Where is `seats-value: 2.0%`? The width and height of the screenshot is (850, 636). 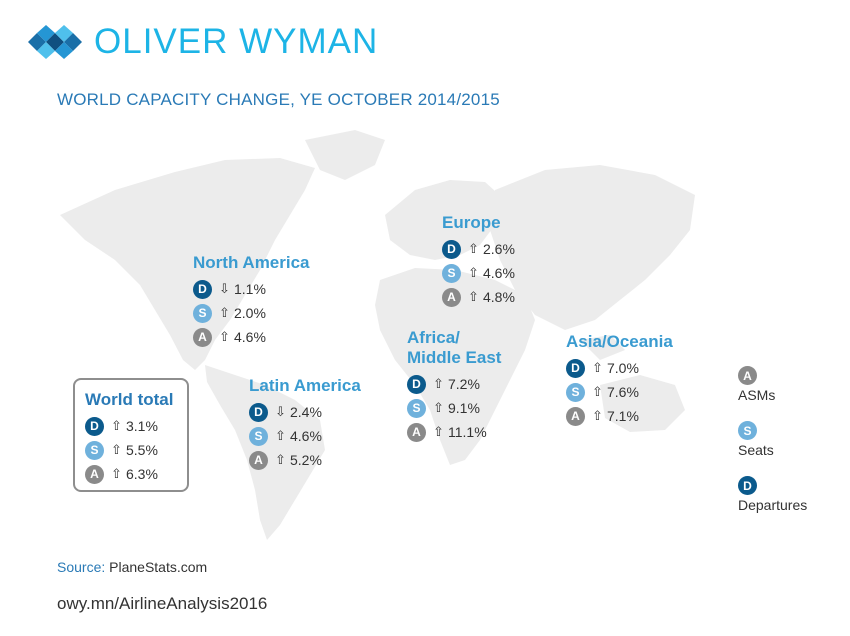
seats-value: 2.0% is located at coordinates (250, 313).